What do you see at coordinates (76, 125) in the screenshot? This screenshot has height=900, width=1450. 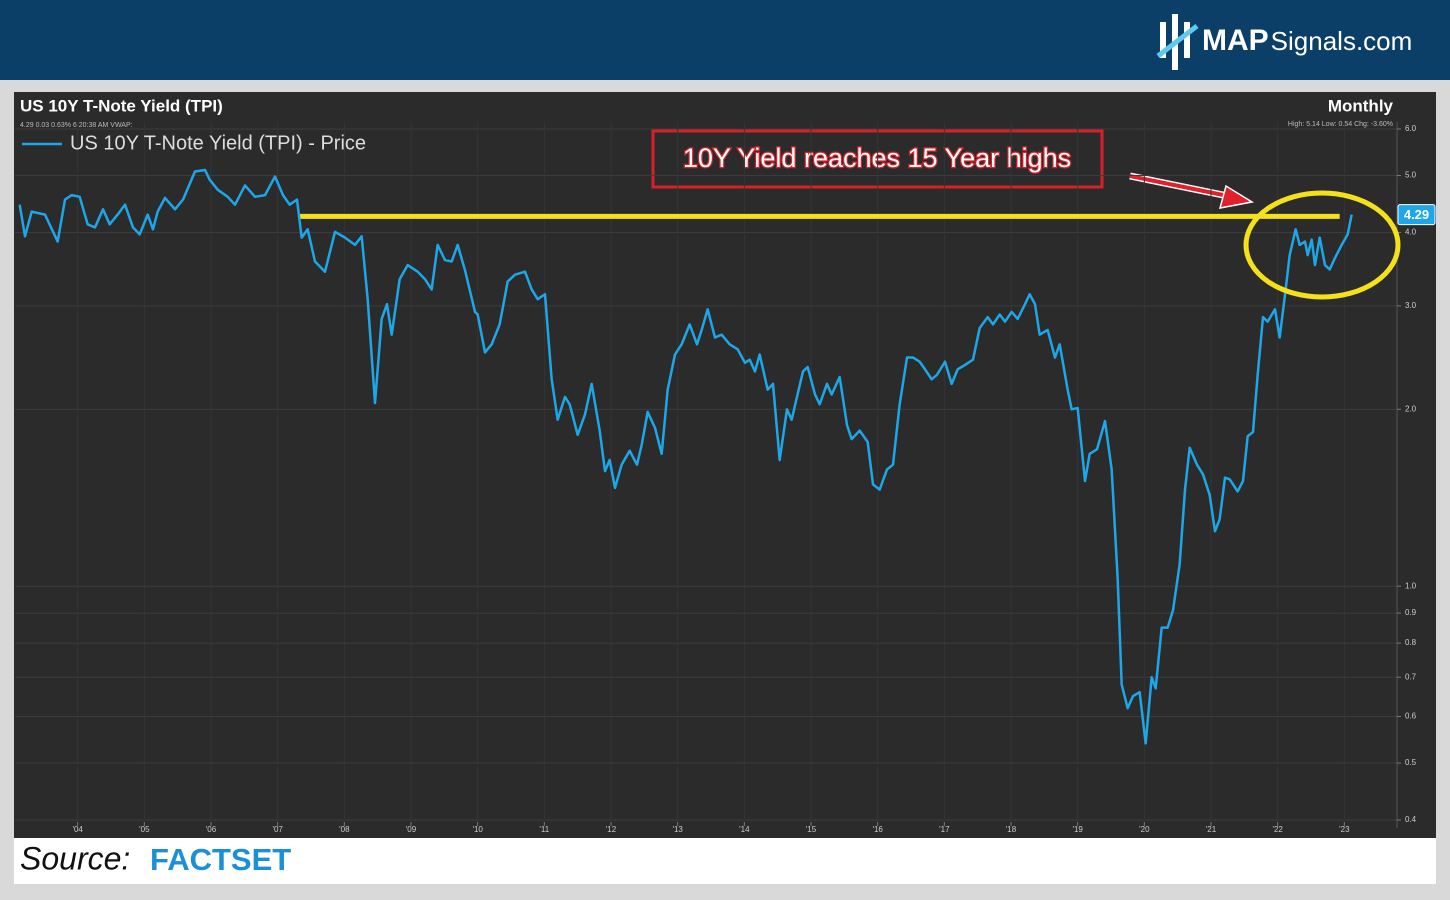 I see `chart-subtitle: 4.29 0.03 0.63% 6:20:38 AM VWAP:` at bounding box center [76, 125].